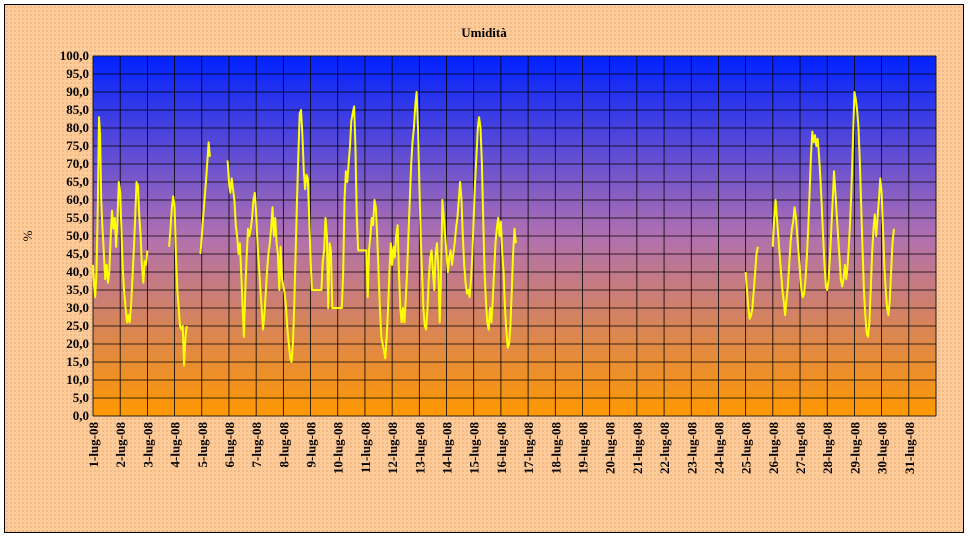 The image size is (970, 539). Describe the element at coordinates (365, 448) in the screenshot. I see `x-tick-label: 11-lug-08` at that location.